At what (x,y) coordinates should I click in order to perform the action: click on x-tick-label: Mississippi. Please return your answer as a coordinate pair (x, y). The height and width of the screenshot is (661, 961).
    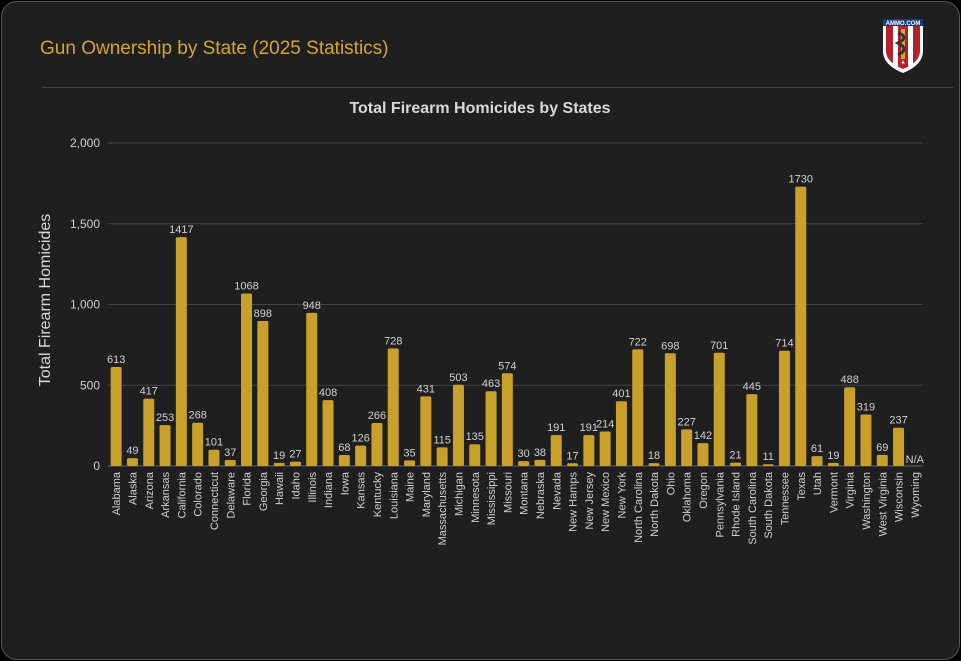
    Looking at the image, I should click on (492, 498).